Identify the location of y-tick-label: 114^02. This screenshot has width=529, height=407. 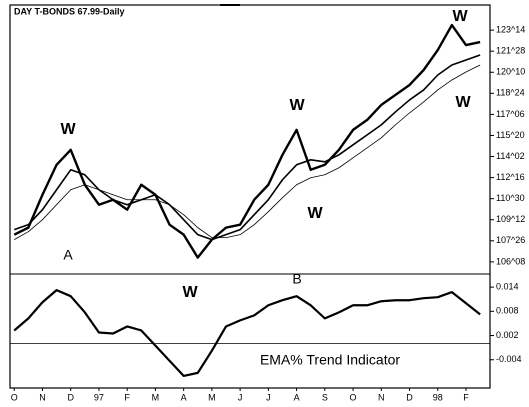
(510, 156).